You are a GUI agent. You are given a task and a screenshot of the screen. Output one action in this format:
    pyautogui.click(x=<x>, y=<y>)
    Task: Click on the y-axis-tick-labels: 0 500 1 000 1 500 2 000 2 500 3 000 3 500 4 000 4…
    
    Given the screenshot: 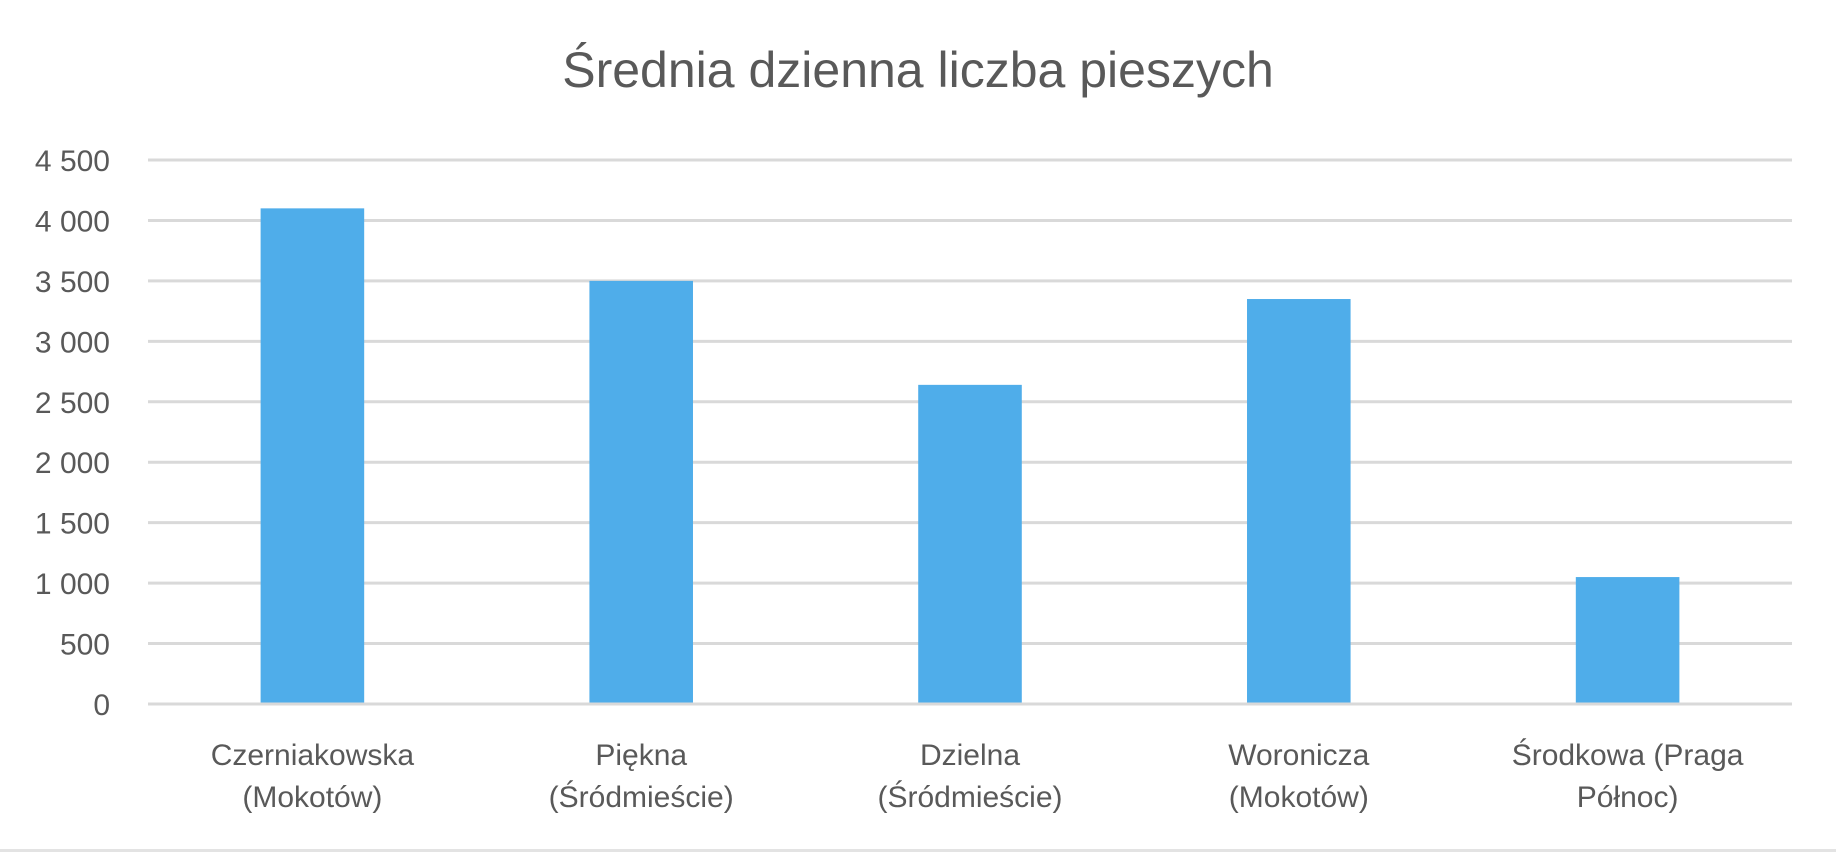 What is the action you would take?
    pyautogui.click(x=72, y=433)
    